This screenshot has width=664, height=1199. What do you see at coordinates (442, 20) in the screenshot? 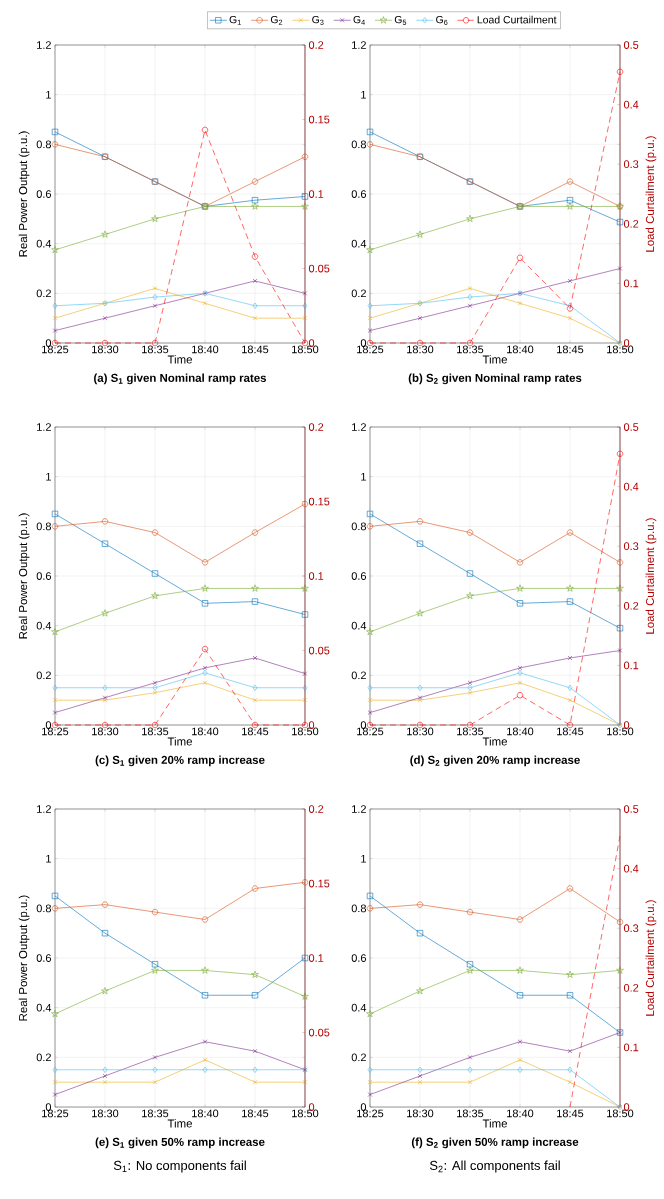
I see `legend-label: G$_{6}$` at bounding box center [442, 20].